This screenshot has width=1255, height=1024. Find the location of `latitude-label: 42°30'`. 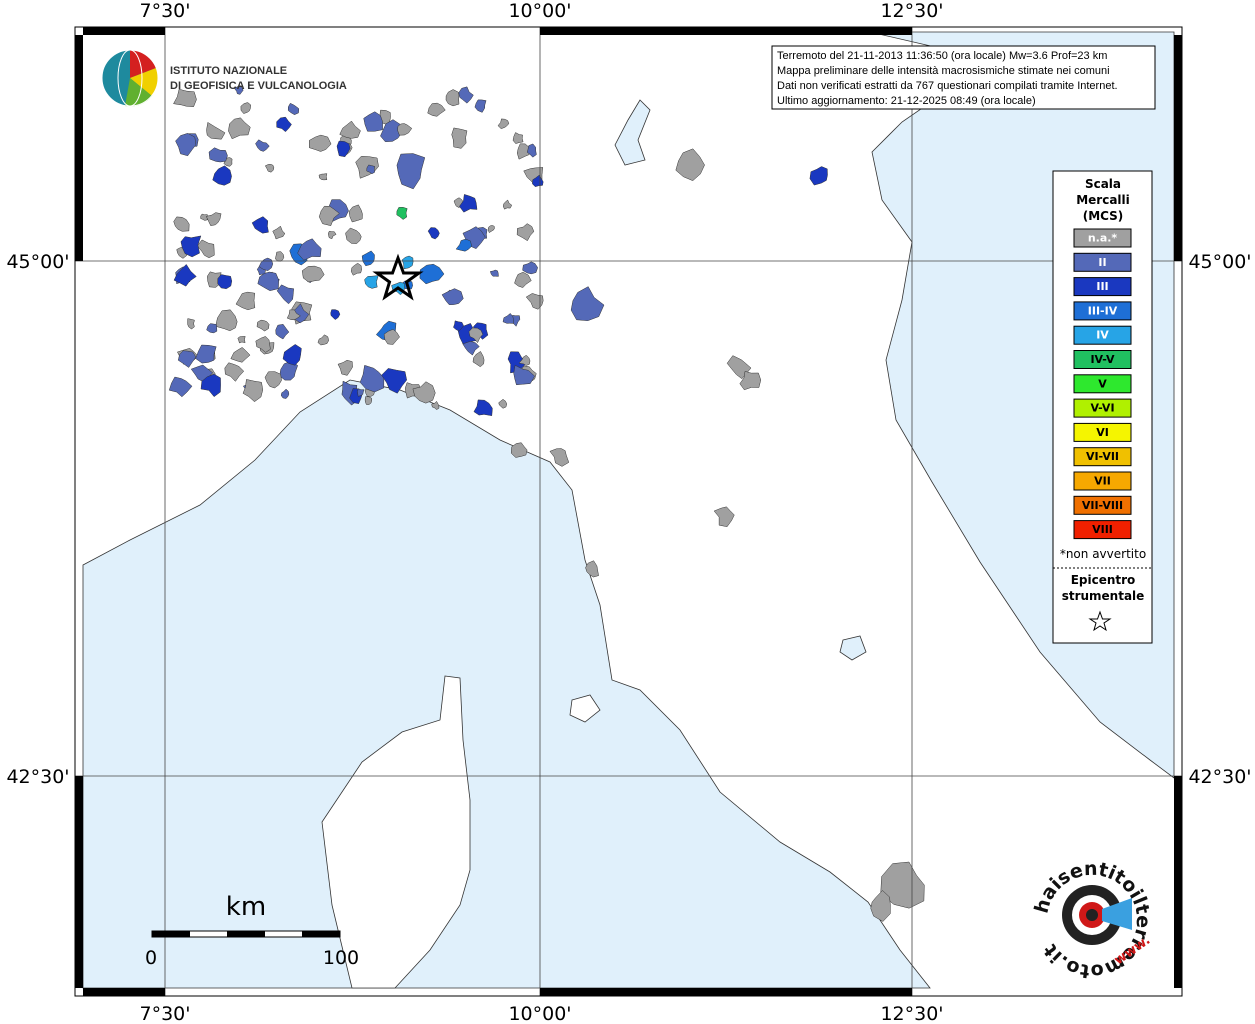

latitude-label: 42°30' is located at coordinates (37, 777).